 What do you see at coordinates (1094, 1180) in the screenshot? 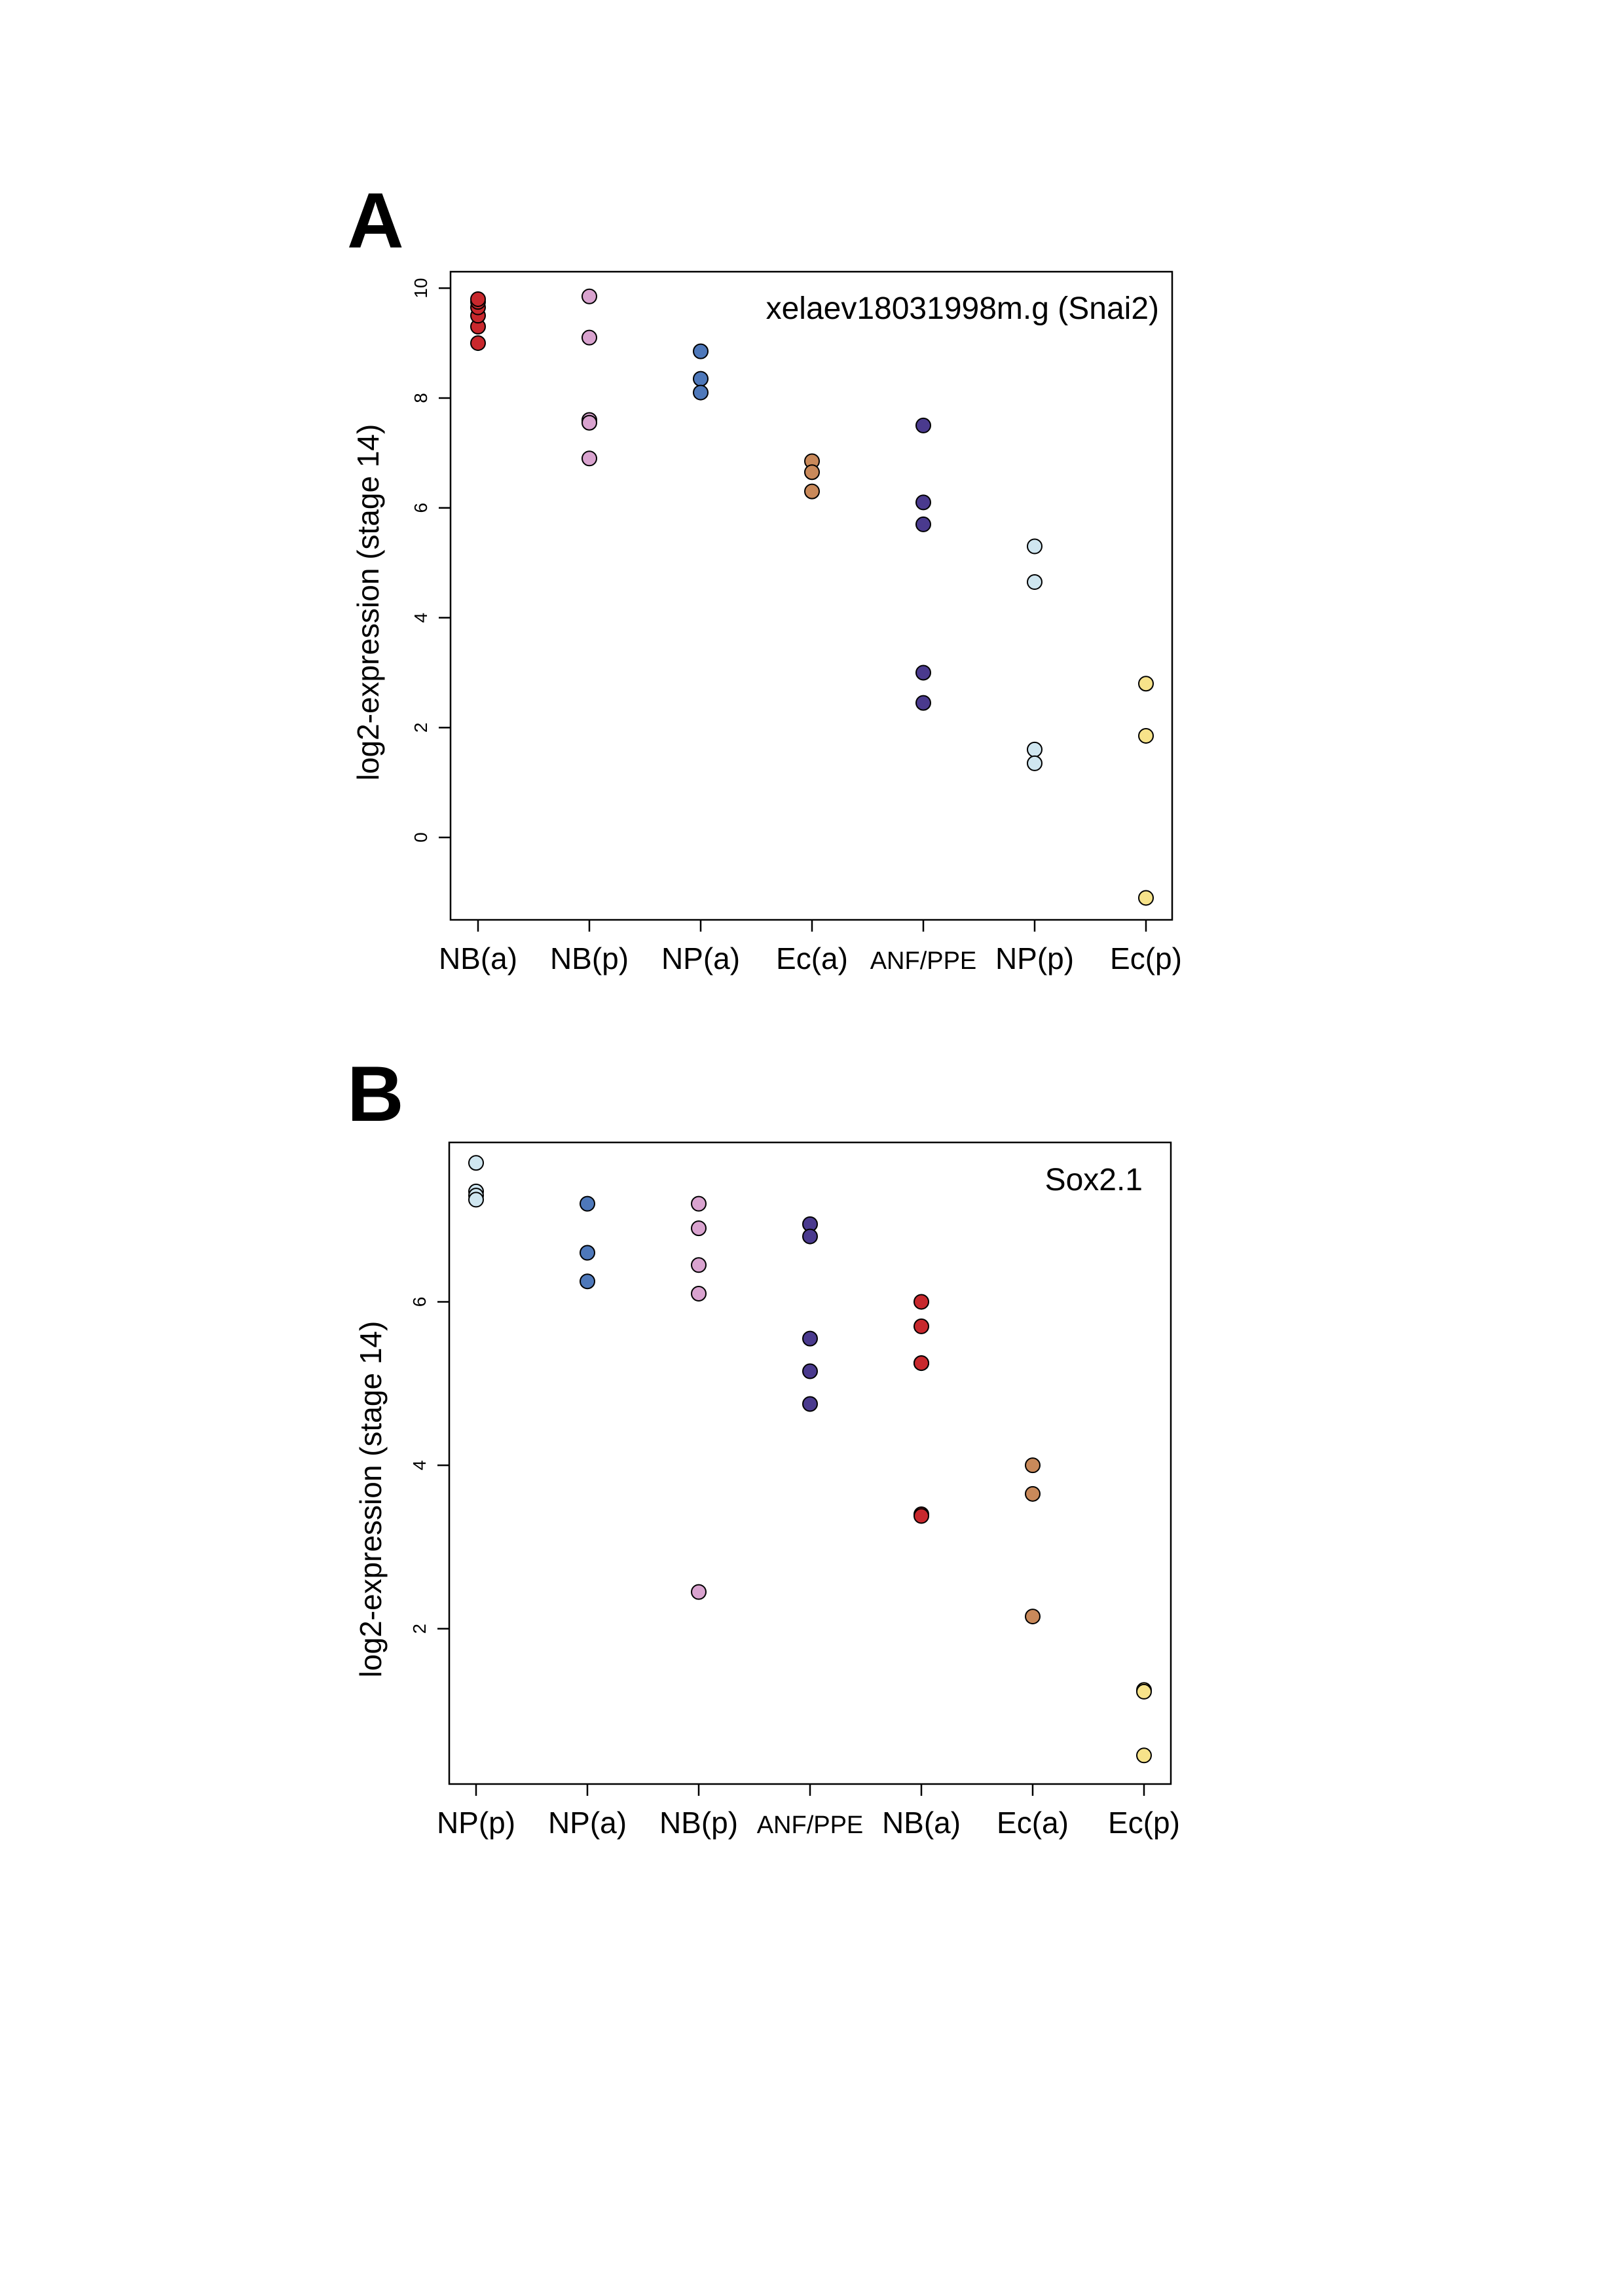
I see `chart-title-b: Sox2.1` at bounding box center [1094, 1180].